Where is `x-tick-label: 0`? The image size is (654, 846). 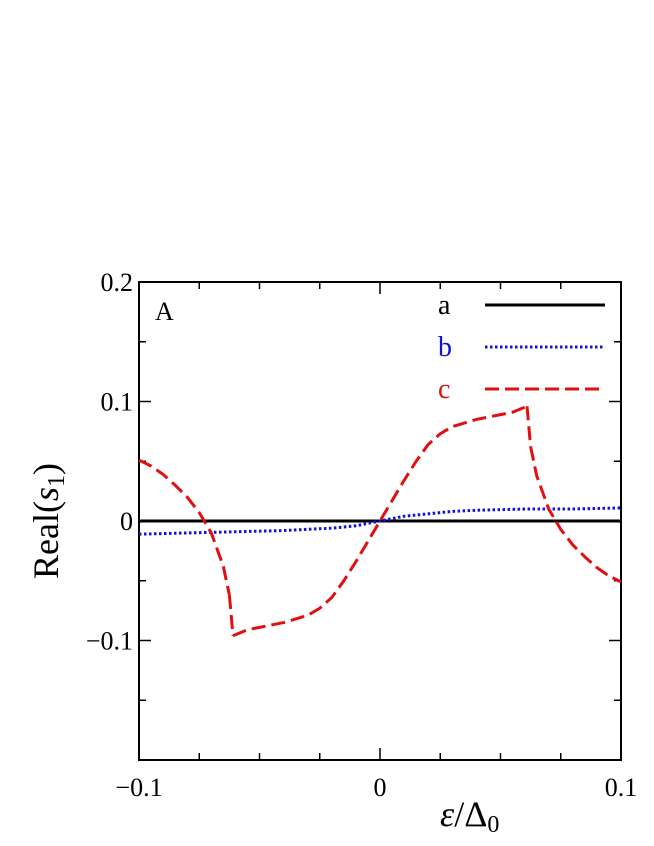
x-tick-label: 0 is located at coordinates (380, 787).